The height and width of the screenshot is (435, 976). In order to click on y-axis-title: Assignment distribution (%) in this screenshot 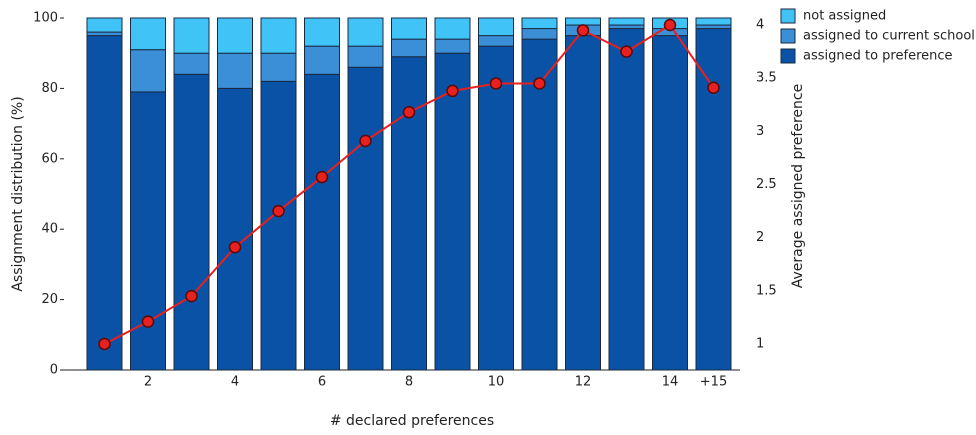, I will do `click(18, 193)`.